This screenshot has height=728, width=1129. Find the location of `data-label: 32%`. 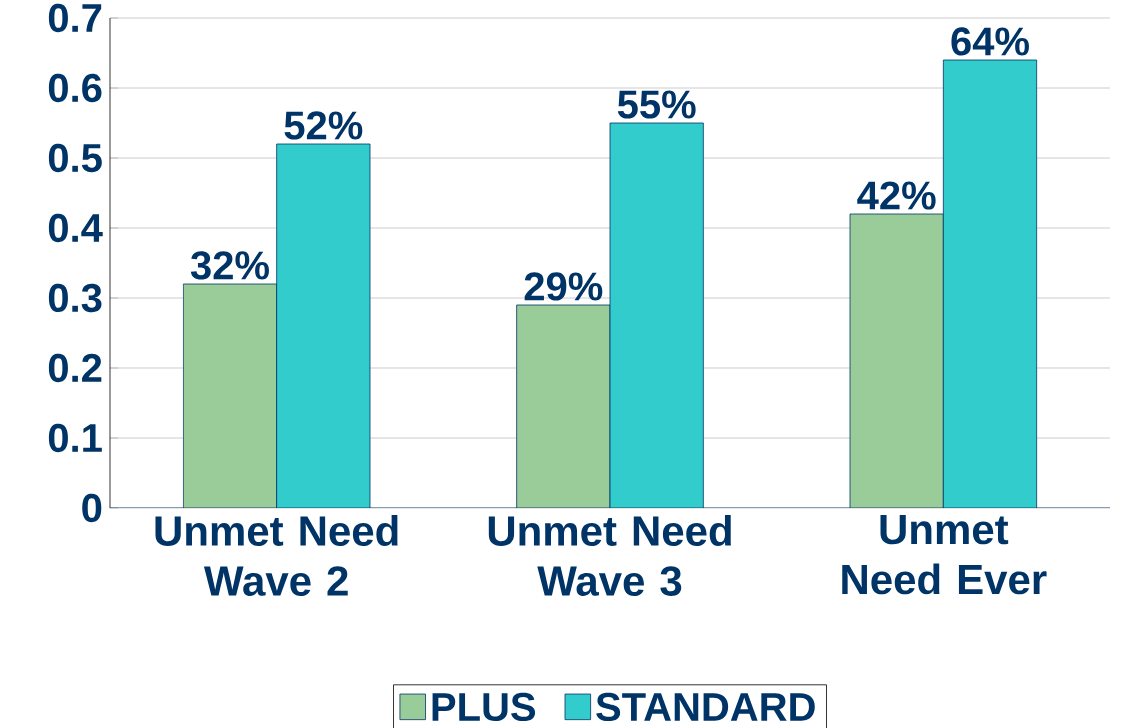

data-label: 32% is located at coordinates (229, 265).